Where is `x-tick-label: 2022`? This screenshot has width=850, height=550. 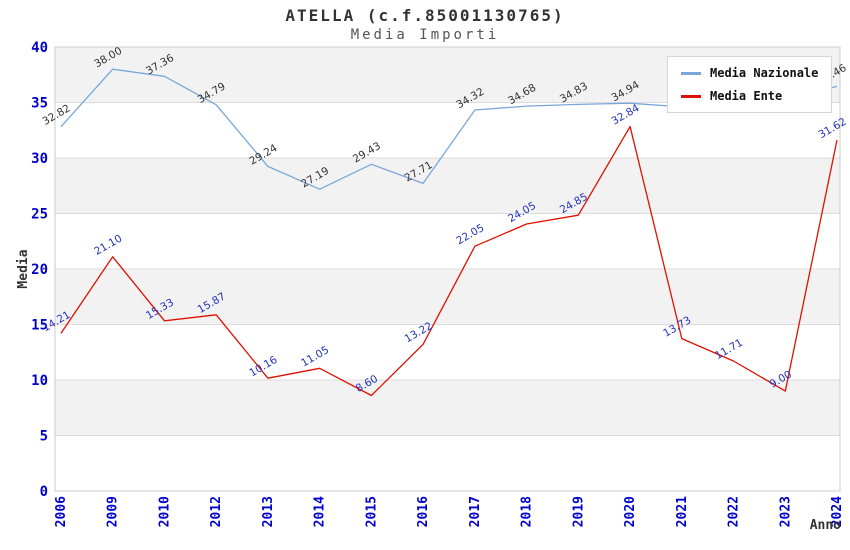 x-tick-label: 2022 is located at coordinates (734, 511).